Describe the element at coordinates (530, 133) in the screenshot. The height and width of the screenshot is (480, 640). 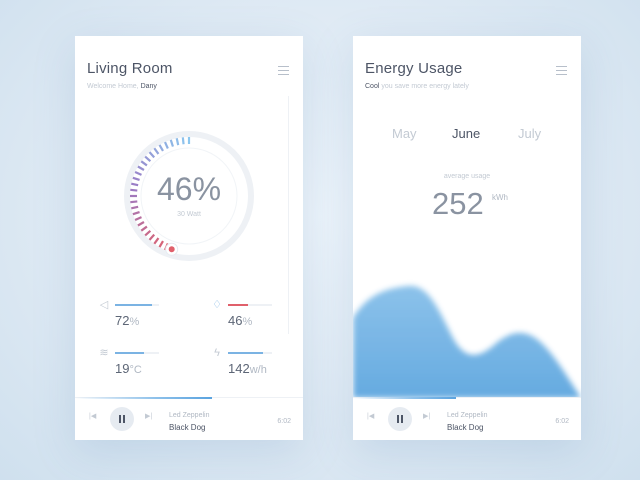
I see `month-july: July` at that location.